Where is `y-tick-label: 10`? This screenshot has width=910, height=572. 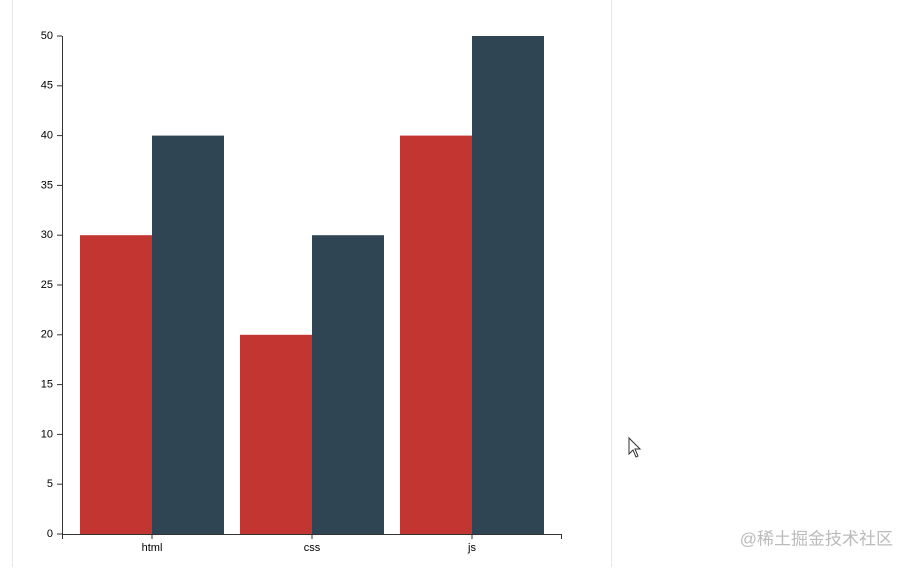
y-tick-label: 10 is located at coordinates (47, 434).